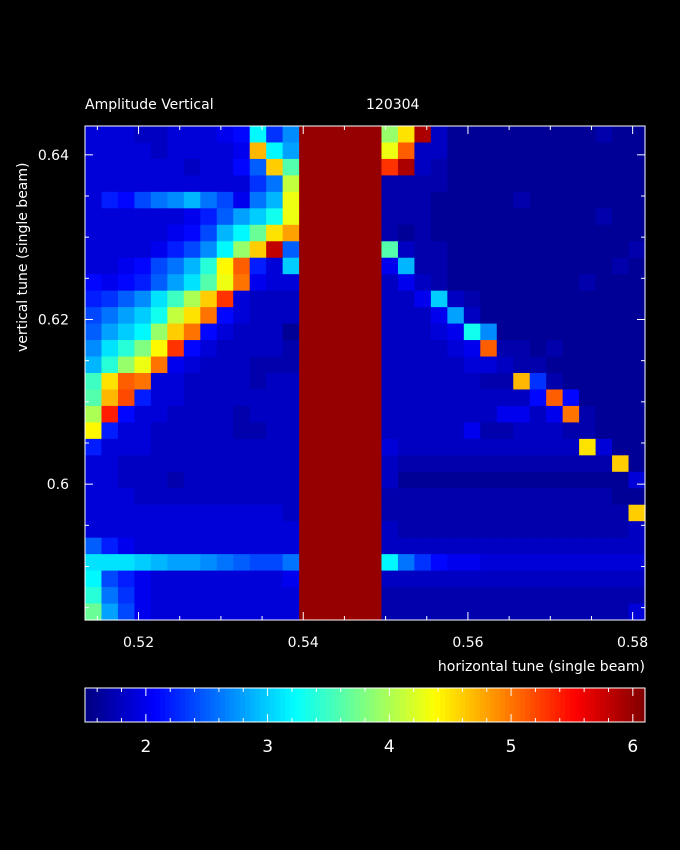  I want to click on colorbar-tick-label: 3, so click(267, 747).